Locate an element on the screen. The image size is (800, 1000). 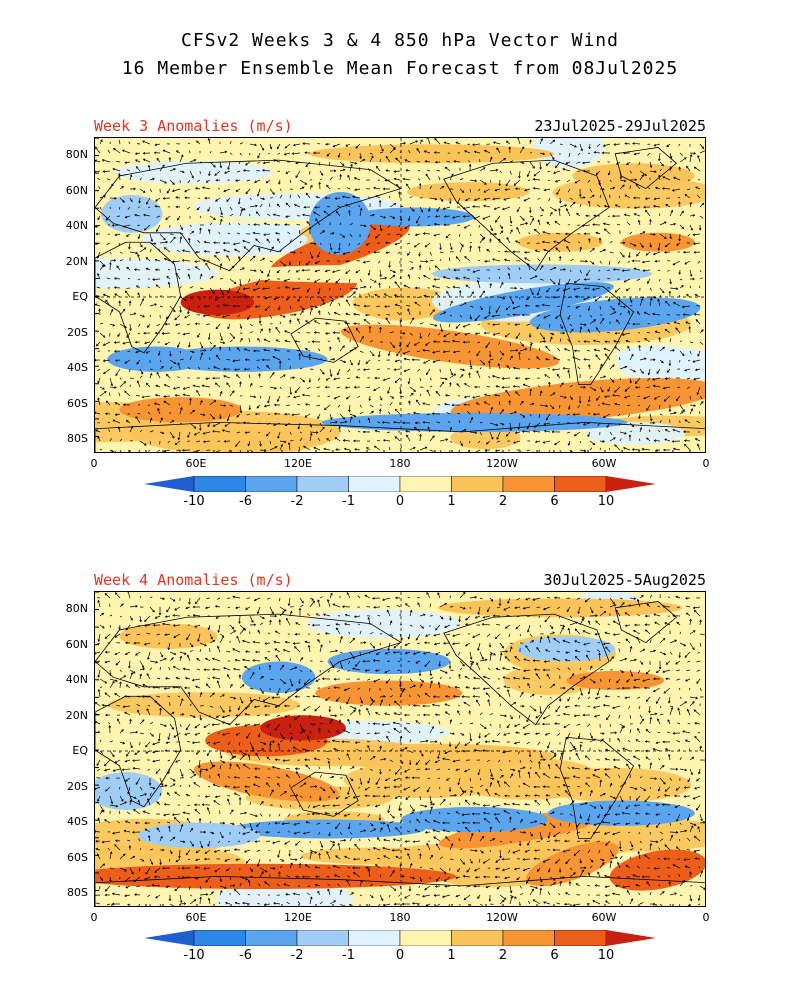
colorbar-tick-label: 0 is located at coordinates (400, 955).